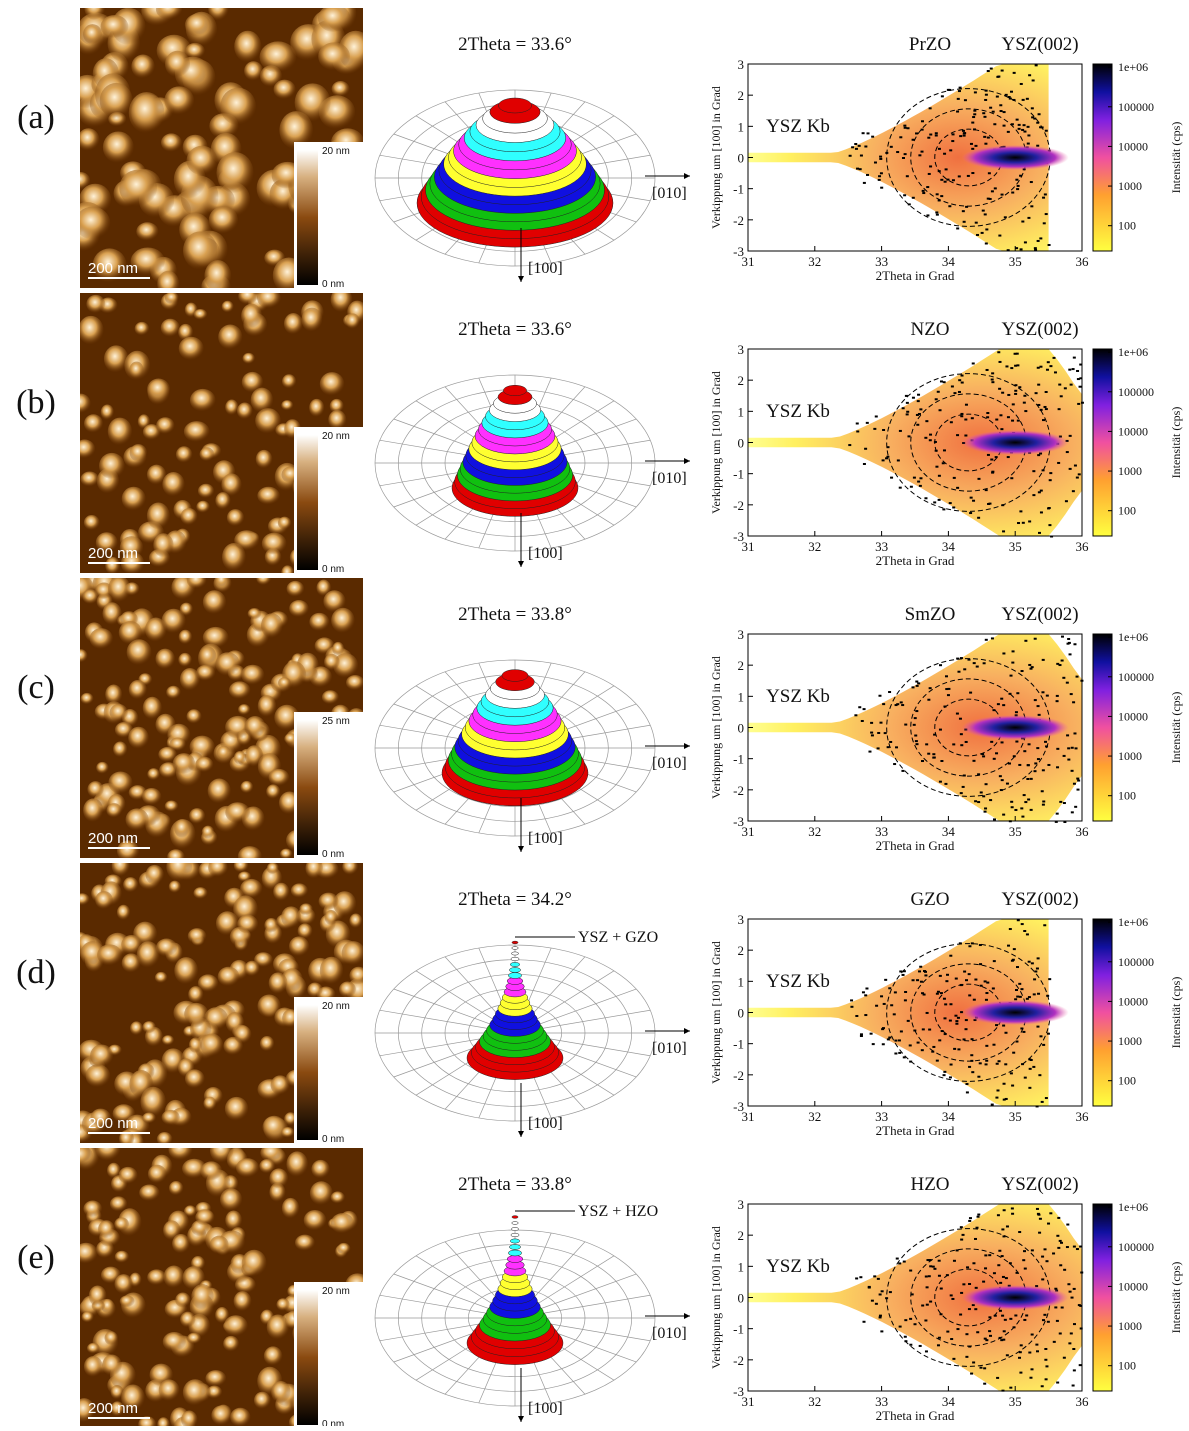  I want to click on x-tick-label: 32, so click(814, 1116).